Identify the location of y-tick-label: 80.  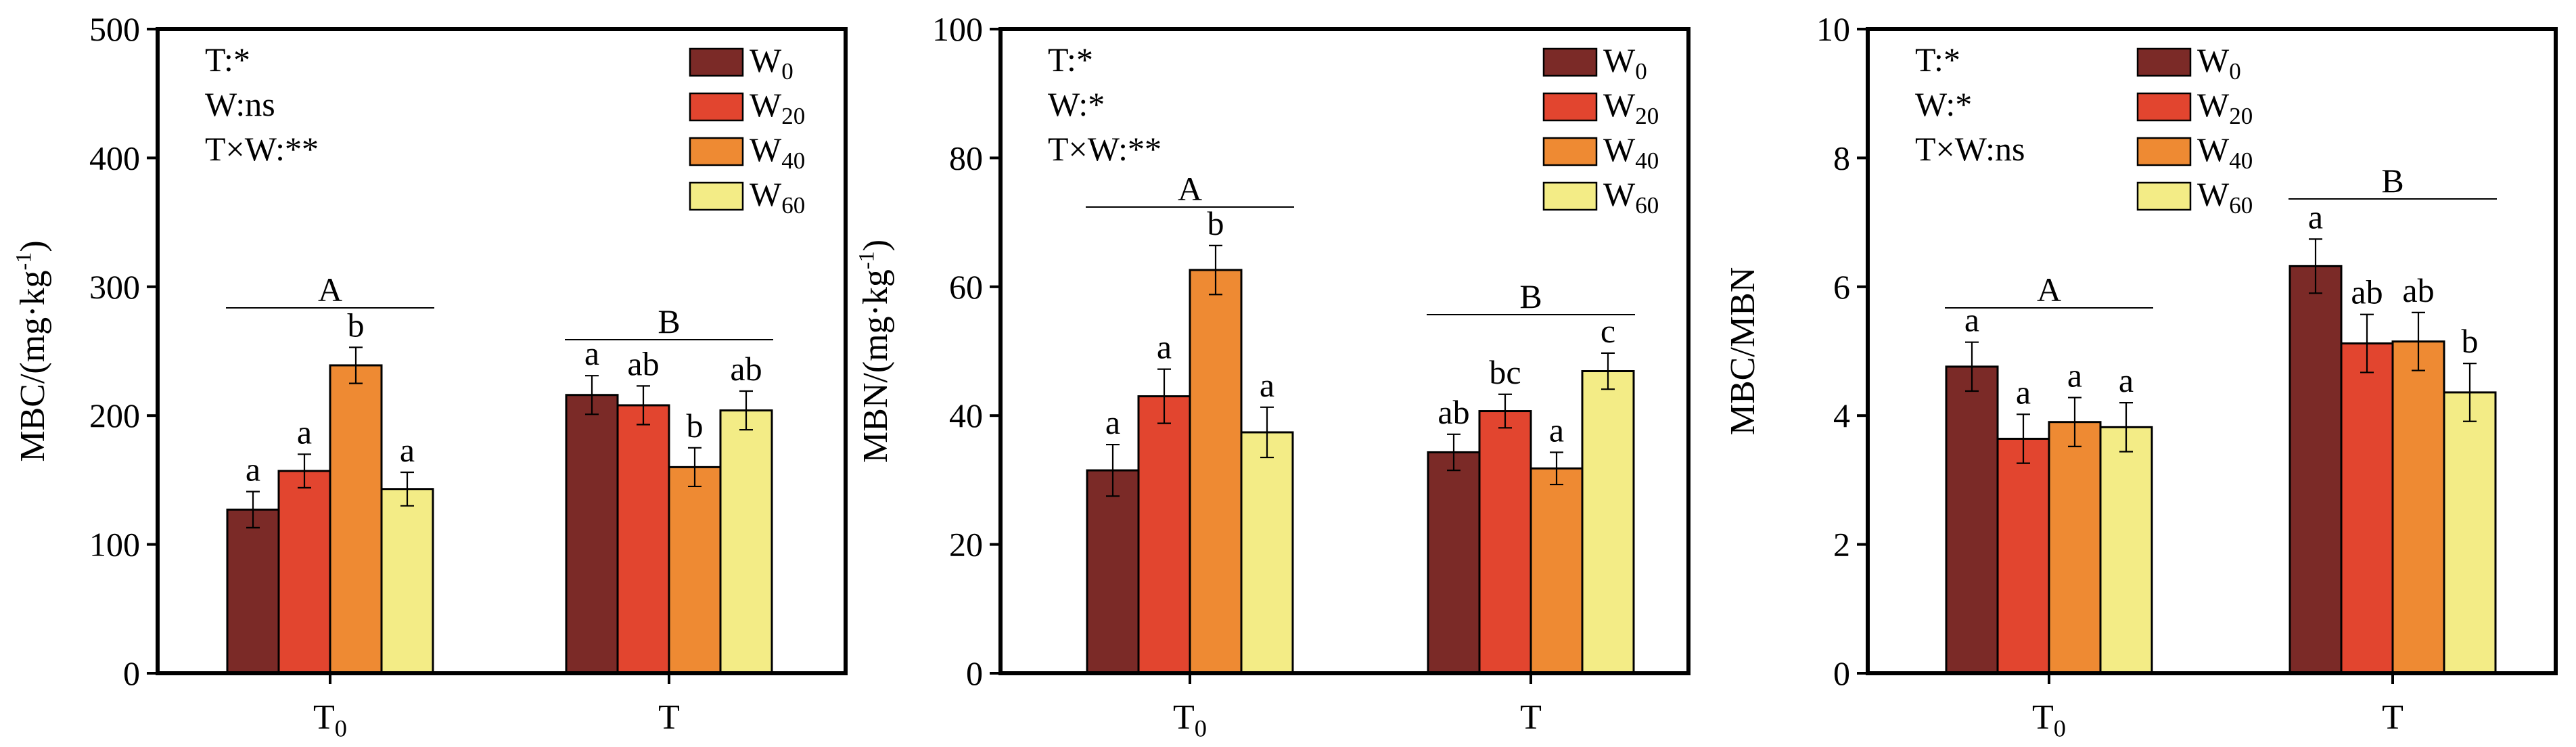
(966, 158).